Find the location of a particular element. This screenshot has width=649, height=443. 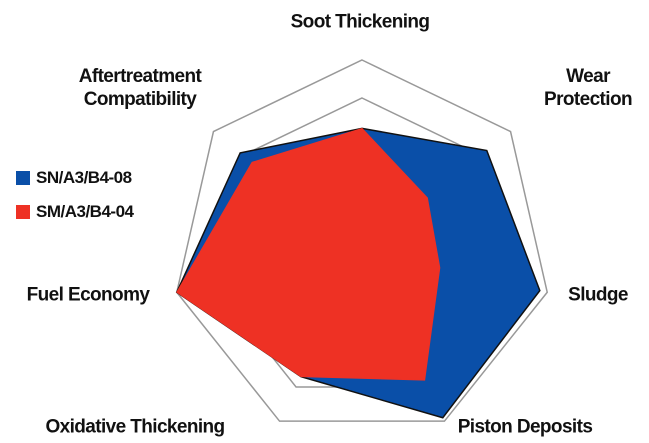

legend-label: SM/A3/B4-04 is located at coordinates (85, 211).